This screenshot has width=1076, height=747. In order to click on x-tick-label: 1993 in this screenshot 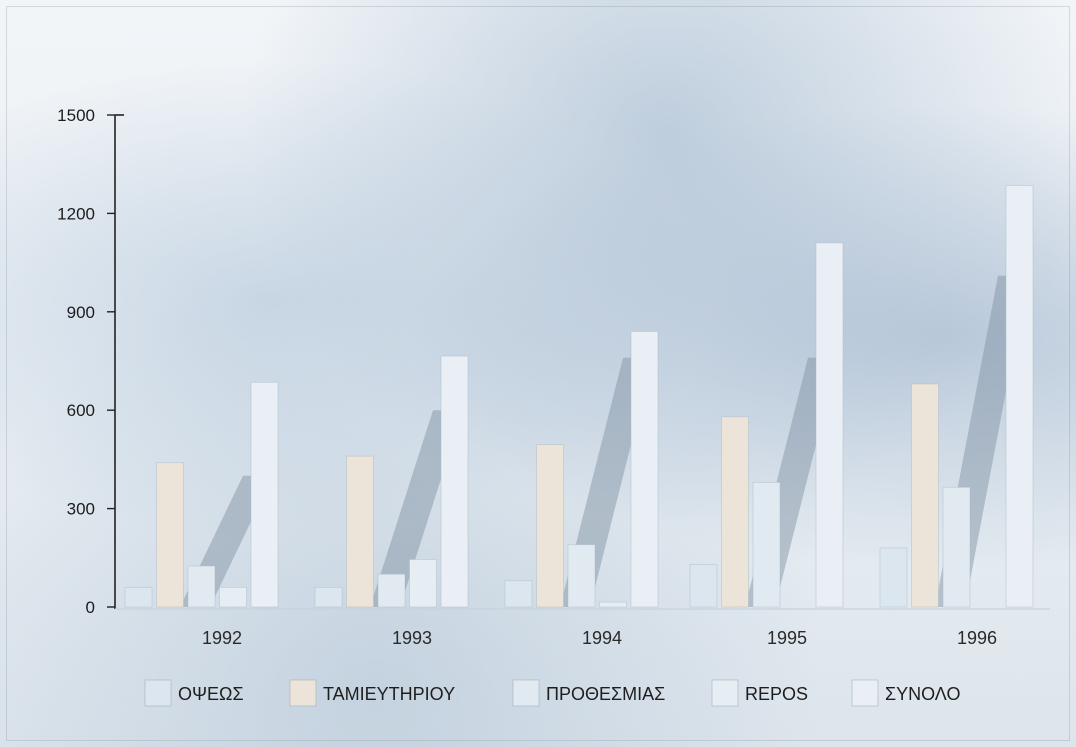, I will do `click(412, 638)`.